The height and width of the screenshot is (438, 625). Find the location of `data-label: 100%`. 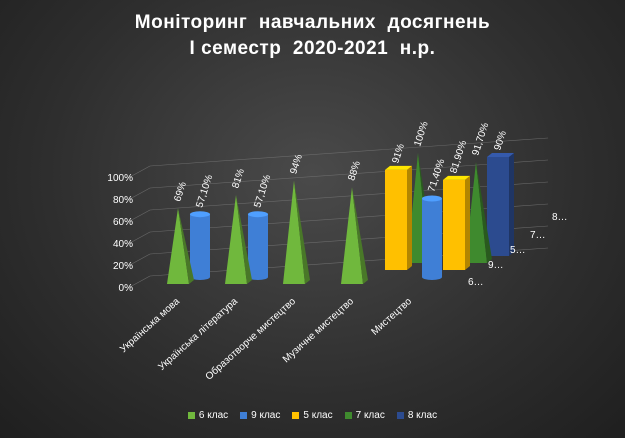

data-label: 100% is located at coordinates (421, 134).